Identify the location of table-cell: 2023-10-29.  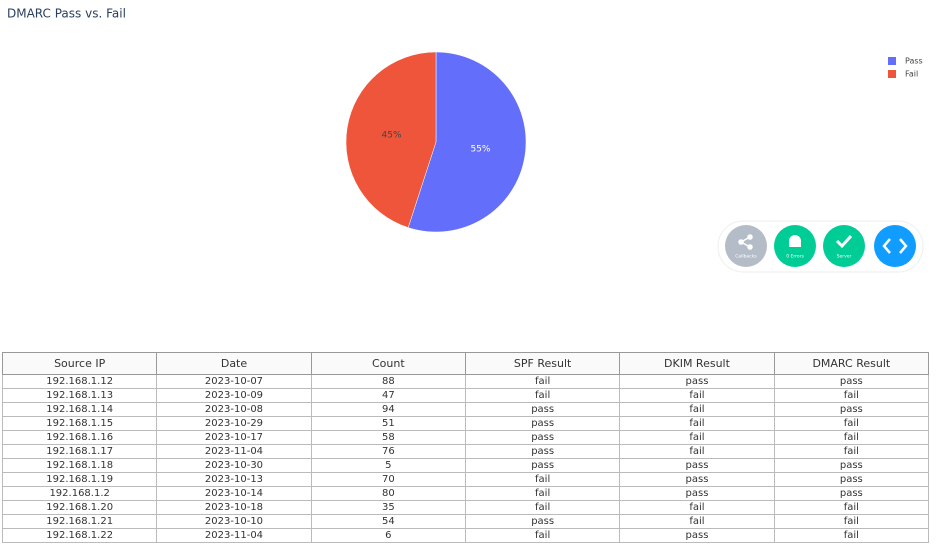
(234, 423).